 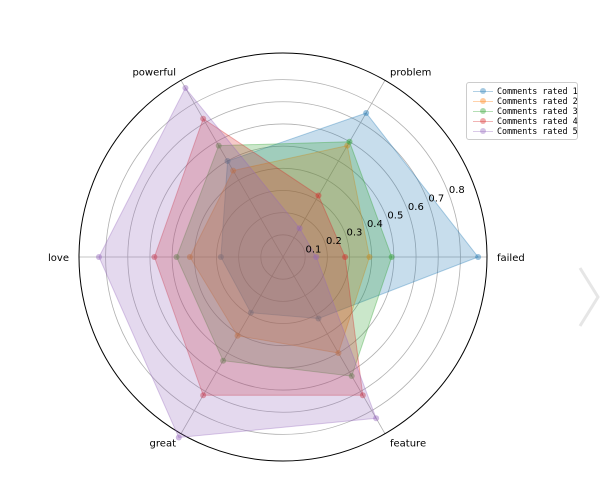 What do you see at coordinates (537, 121) in the screenshot?
I see `legend-label: Comments rated 4` at bounding box center [537, 121].